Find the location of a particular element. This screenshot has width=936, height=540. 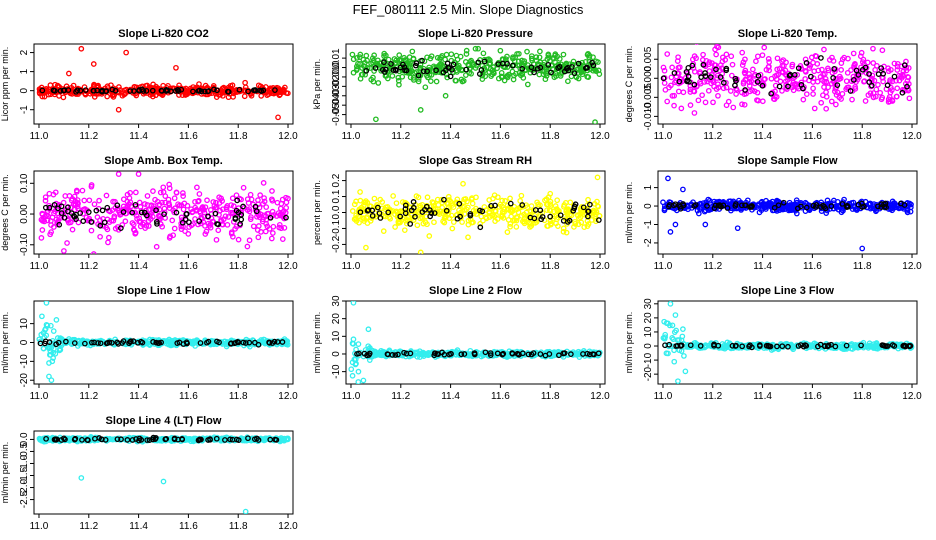

y-tick-label: -0.04 is located at coordinates (336, 104).